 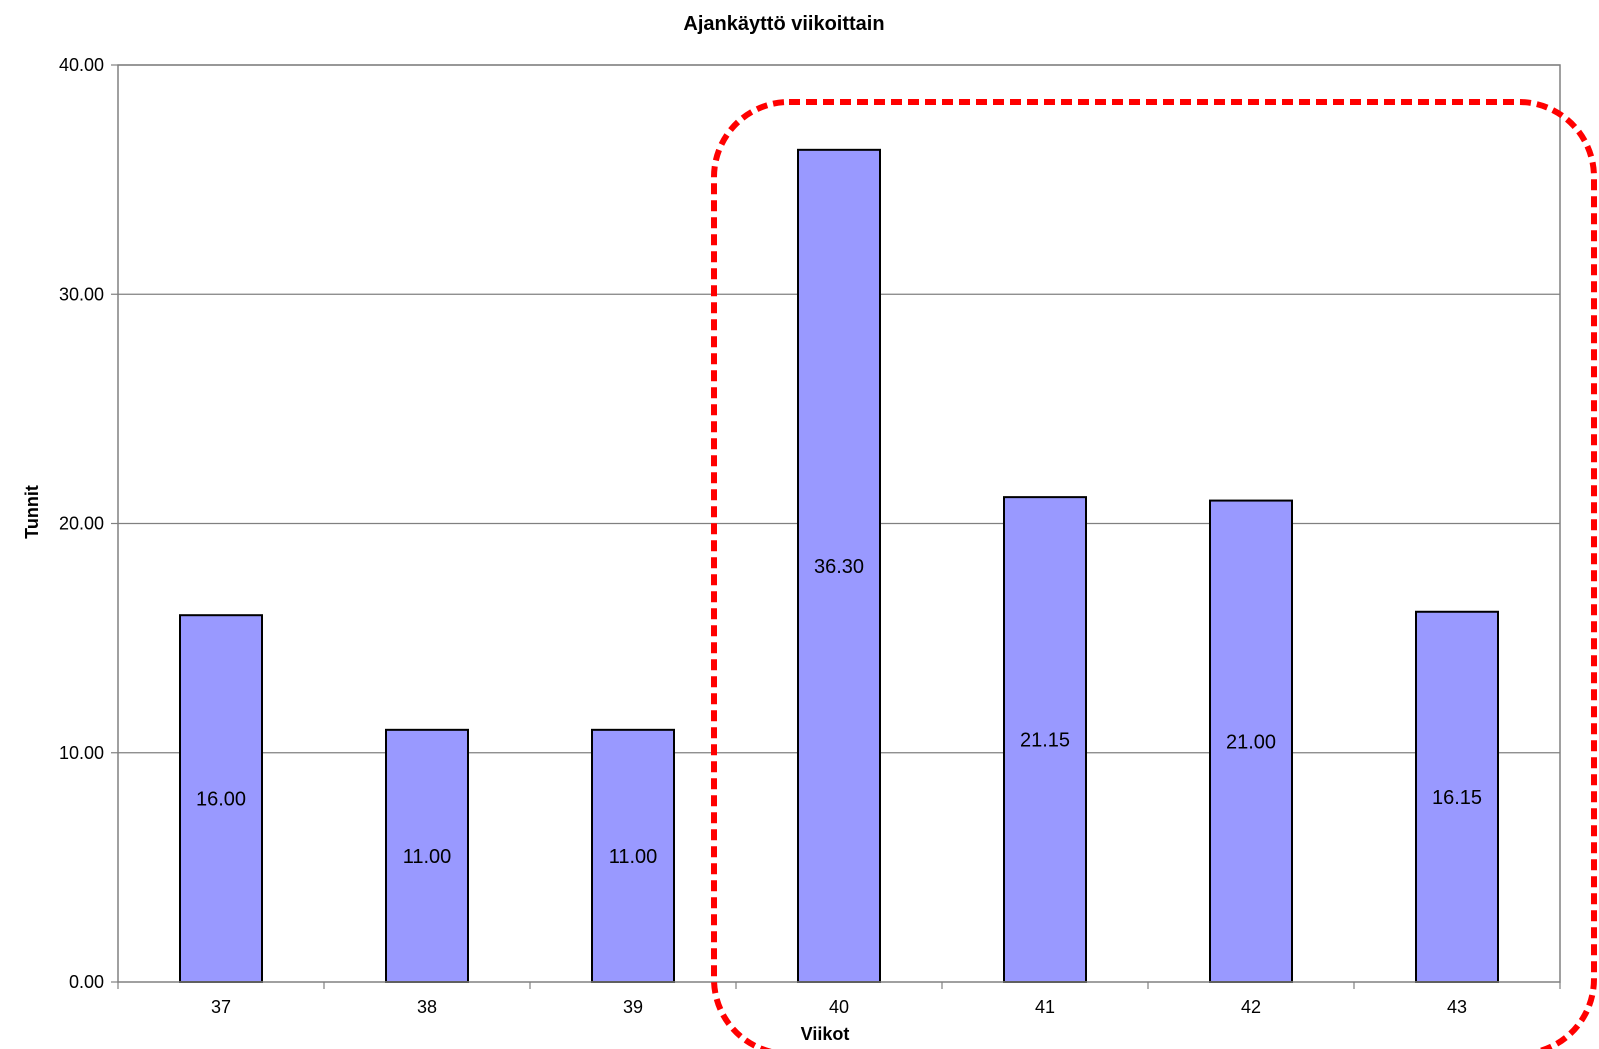 I want to click on x-tick-label-38: 38, so click(x=427, y=1007).